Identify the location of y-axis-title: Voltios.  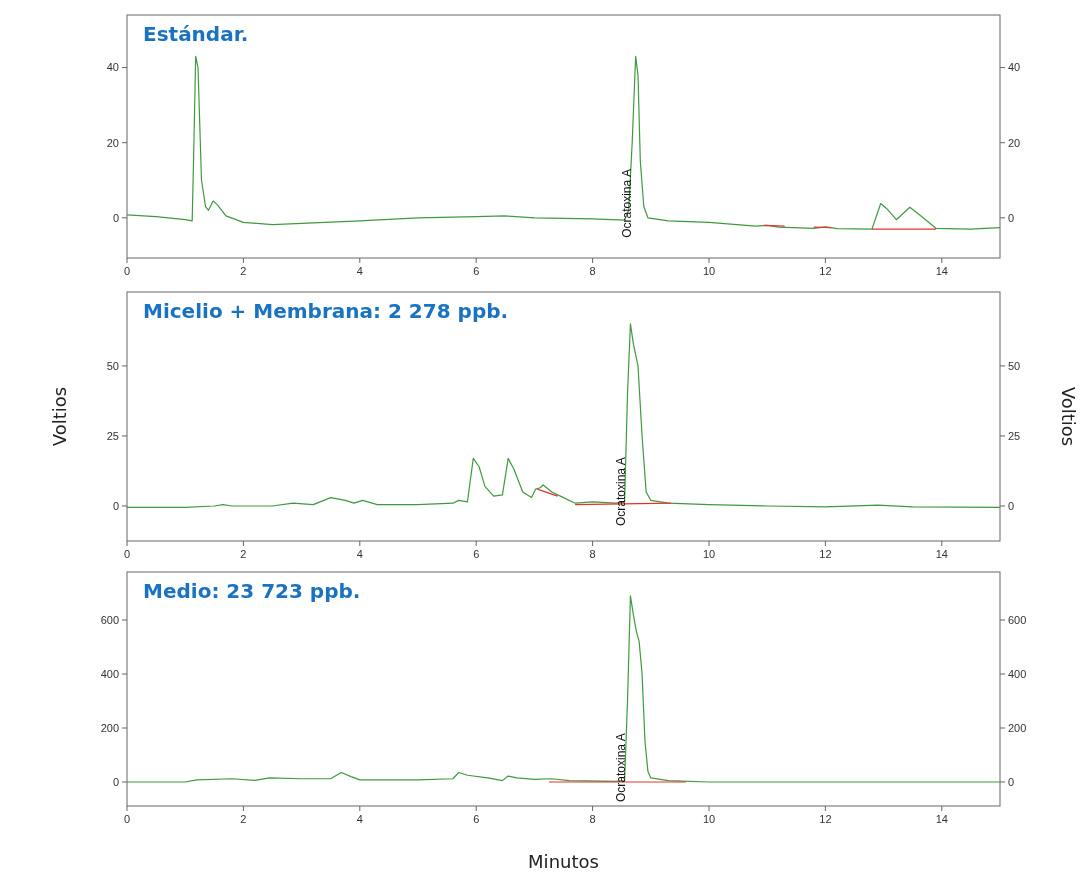
(59, 416).